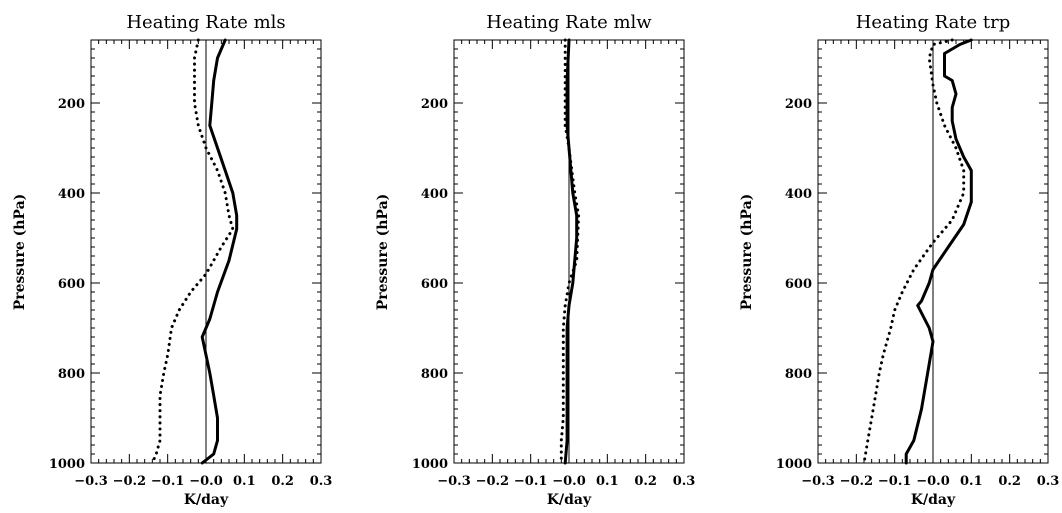 The height and width of the screenshot is (513, 1062). I want to click on panel-title: Heating Rate mls, so click(205, 22).